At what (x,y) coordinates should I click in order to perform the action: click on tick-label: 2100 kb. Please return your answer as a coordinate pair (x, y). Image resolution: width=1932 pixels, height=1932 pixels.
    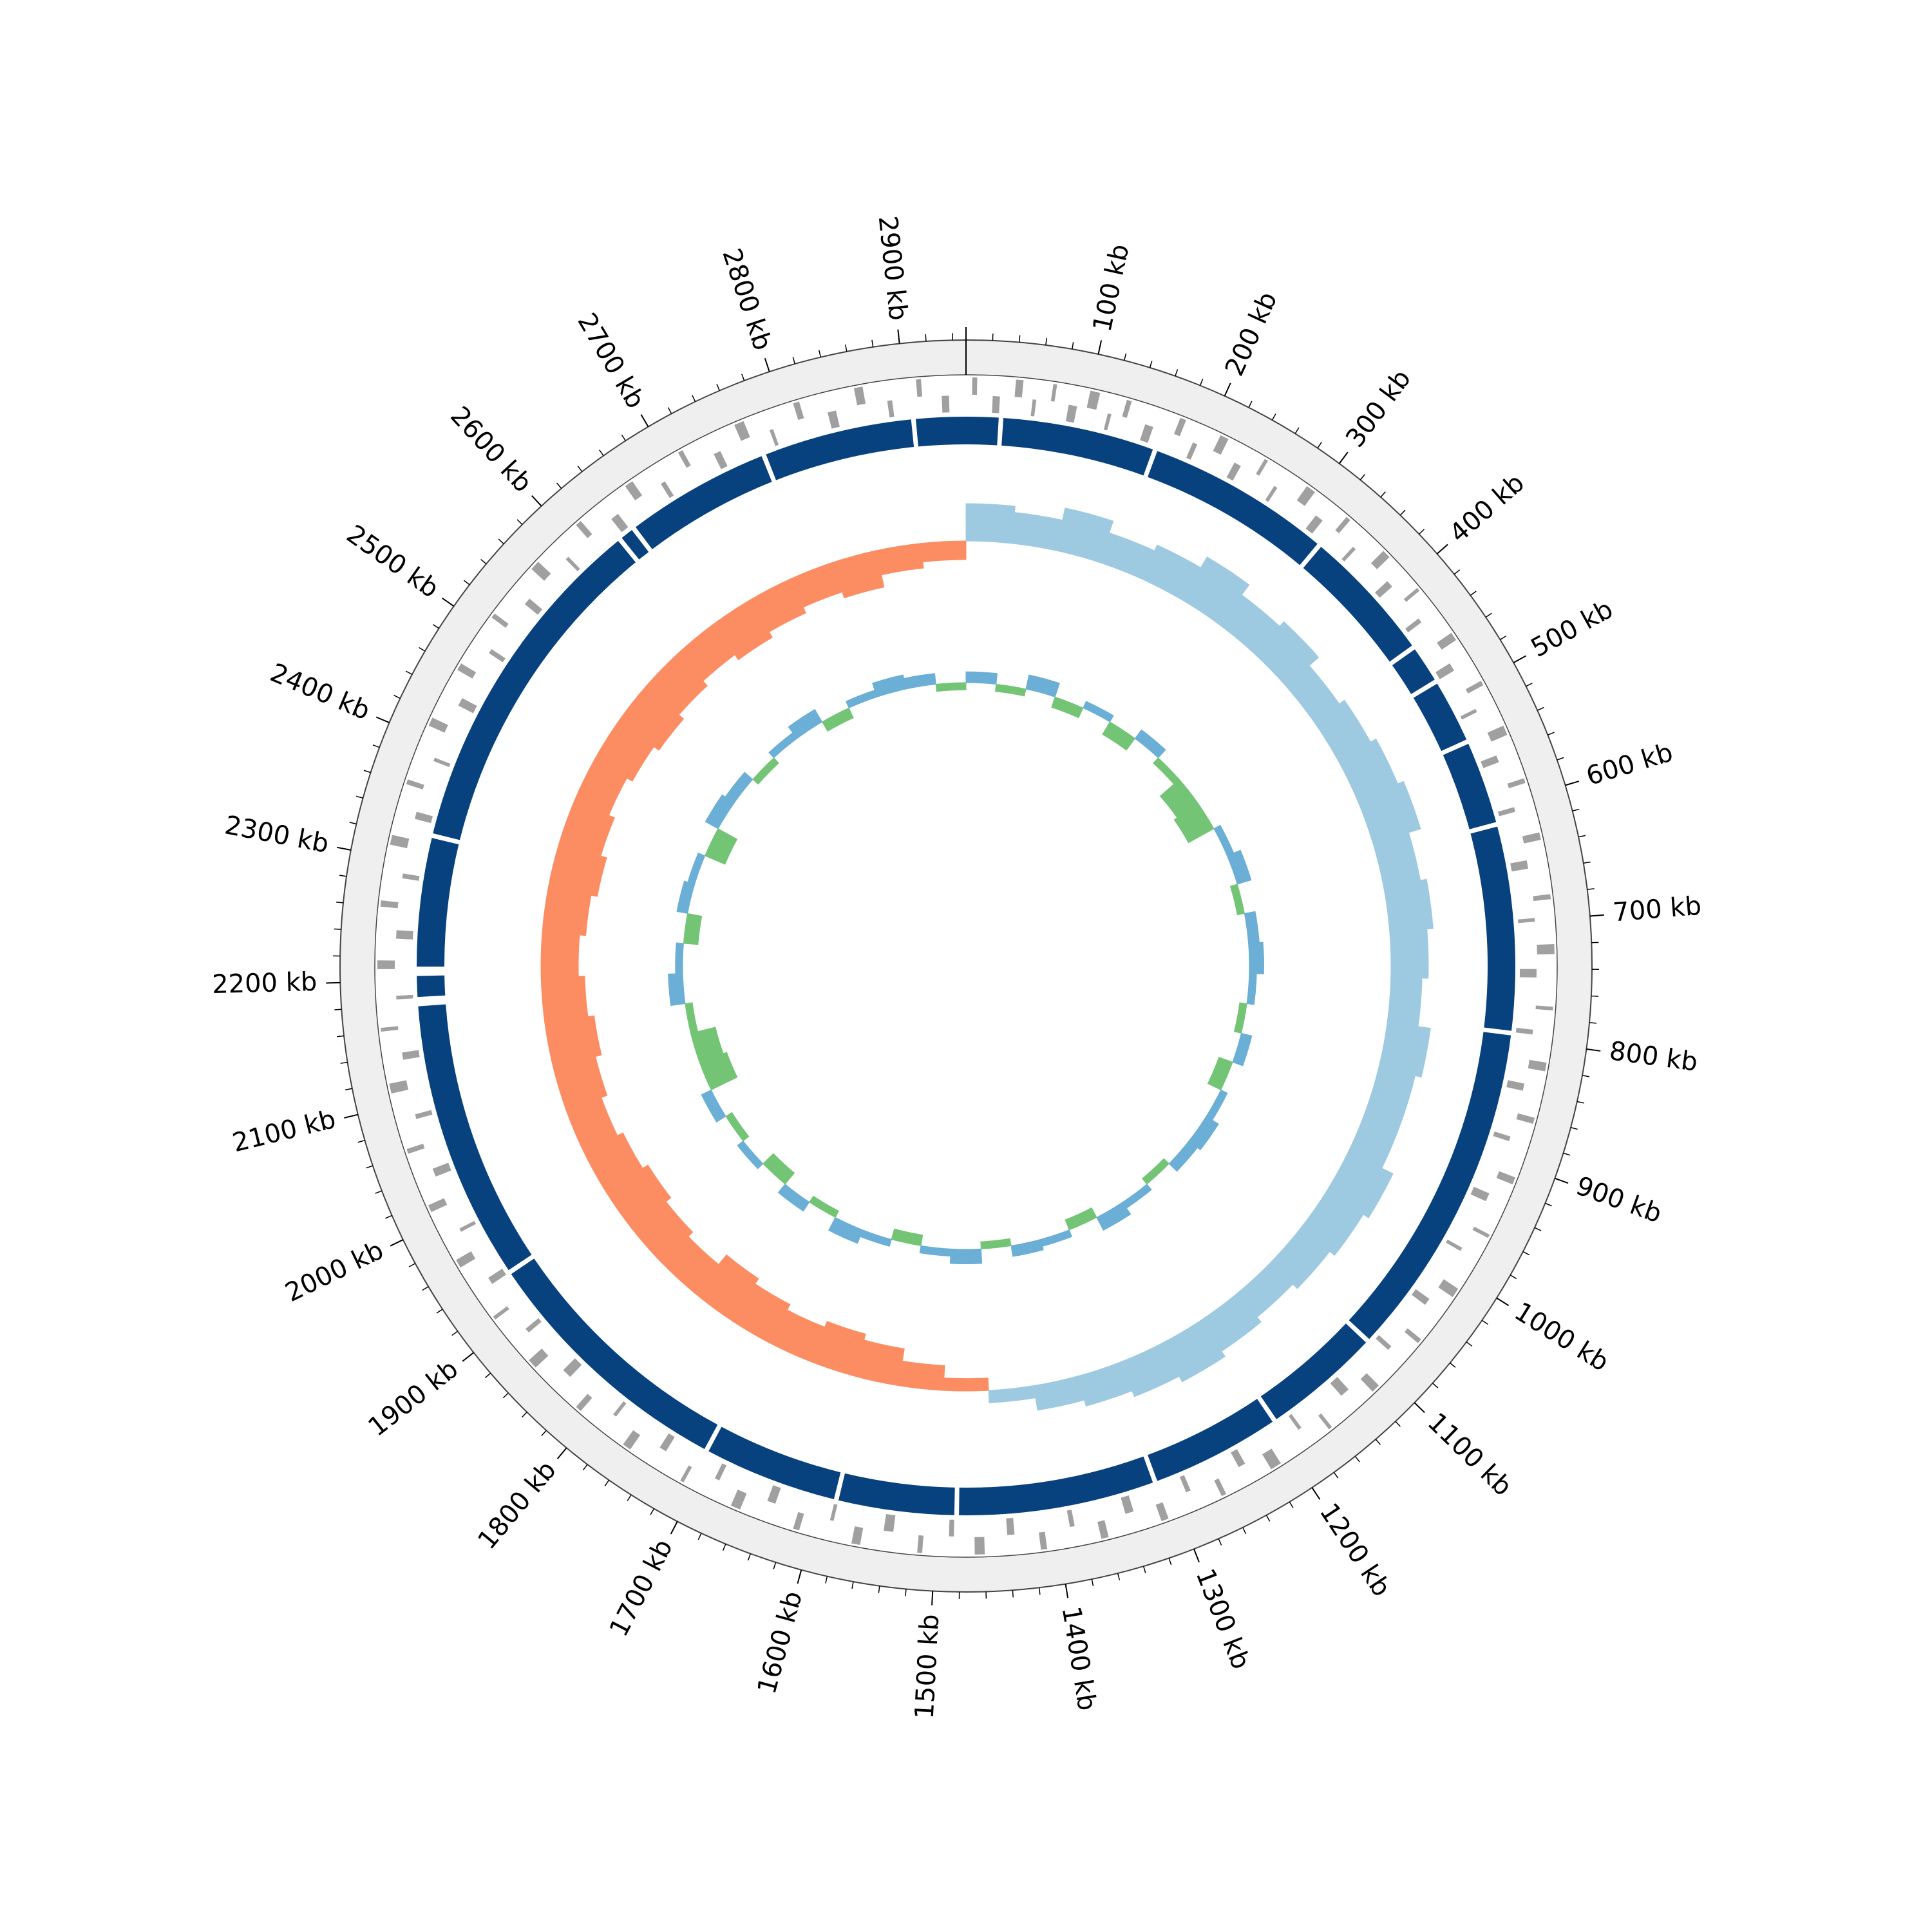
    Looking at the image, I should click on (283, 1131).